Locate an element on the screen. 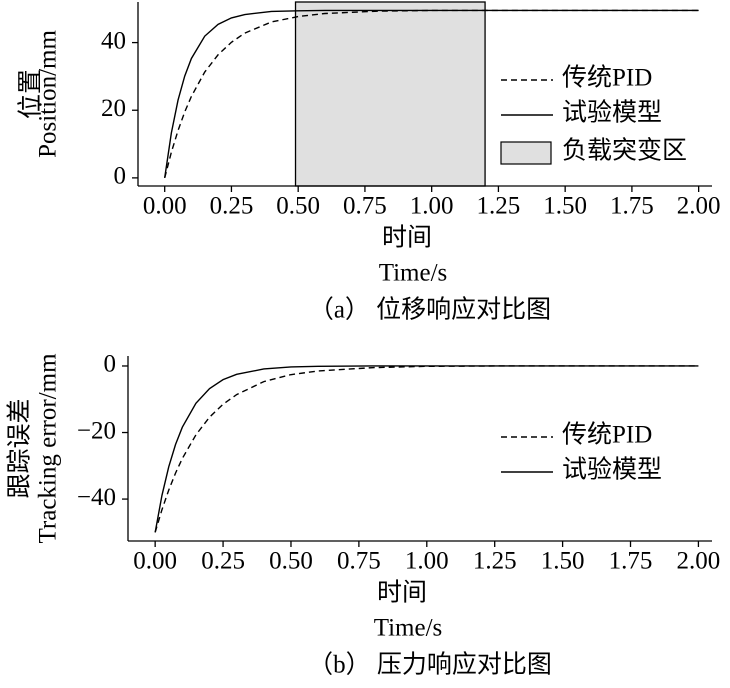  y-tick-label: −40 is located at coordinates (96, 497).